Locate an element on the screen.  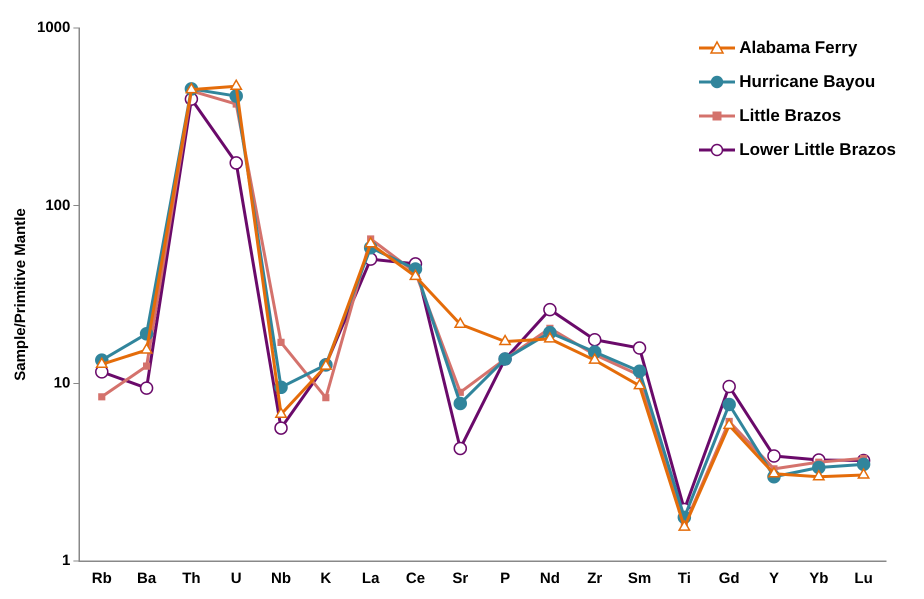
x-tick-label: Sr is located at coordinates (460, 579).